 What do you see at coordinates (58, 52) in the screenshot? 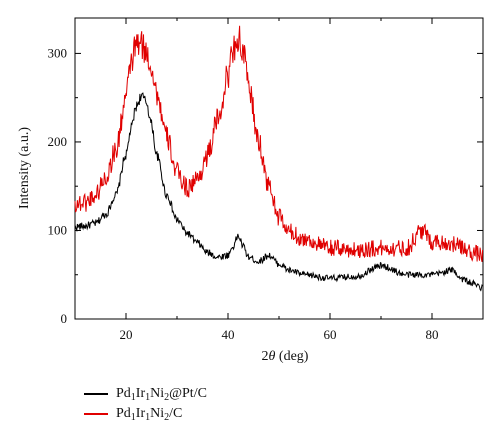
I see `y-tick-label: 300` at bounding box center [58, 52].